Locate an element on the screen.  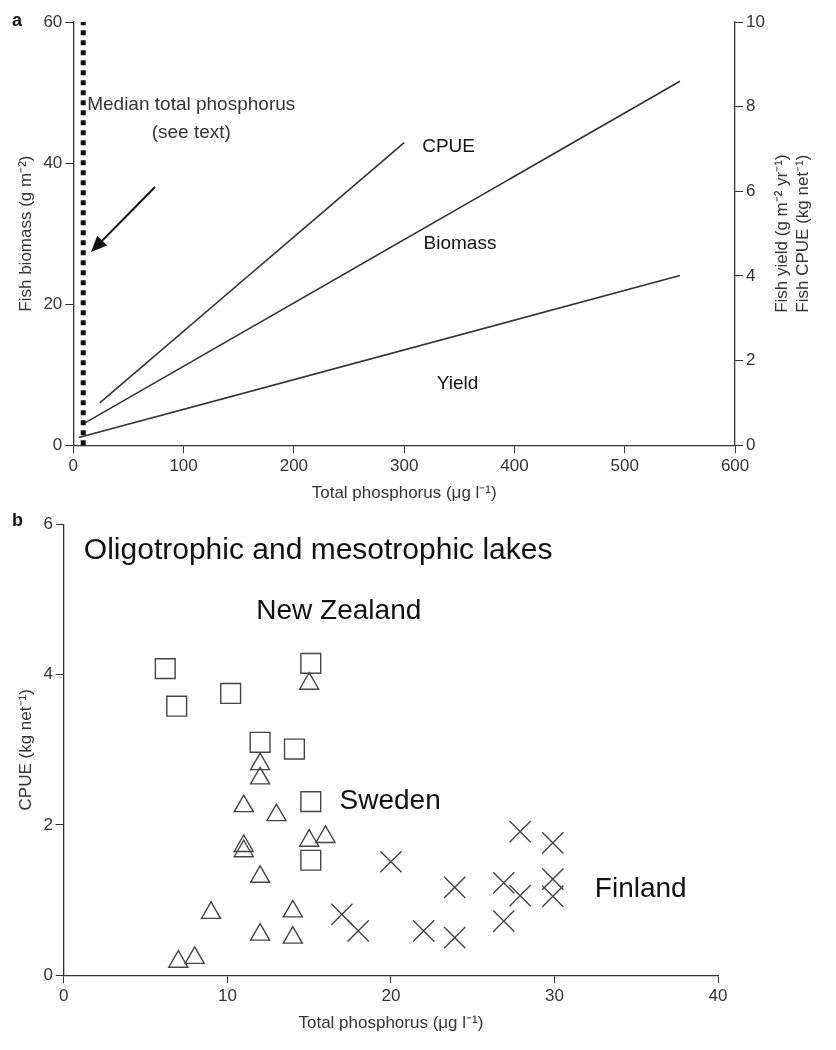
x-tick-label: 600 is located at coordinates (735, 466).